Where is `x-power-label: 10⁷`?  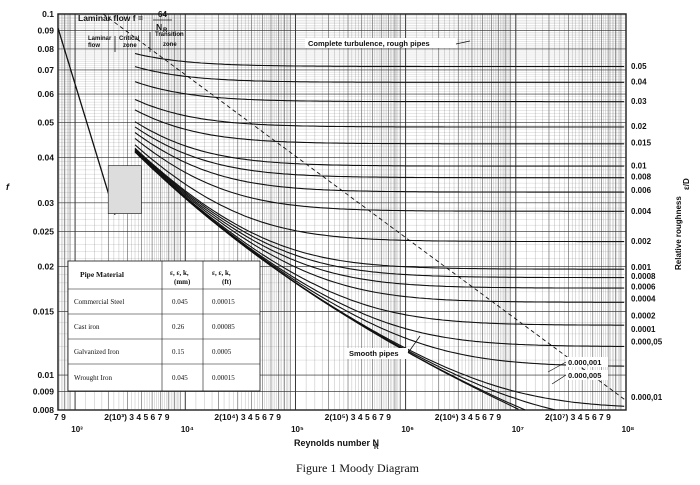 x-power-label: 10⁷ is located at coordinates (518, 429).